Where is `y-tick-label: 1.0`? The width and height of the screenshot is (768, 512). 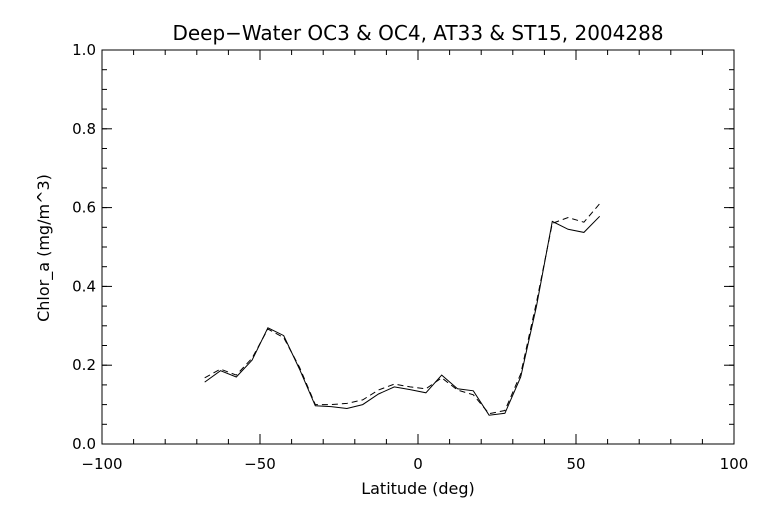
y-tick-label: 1.0 is located at coordinates (84, 50).